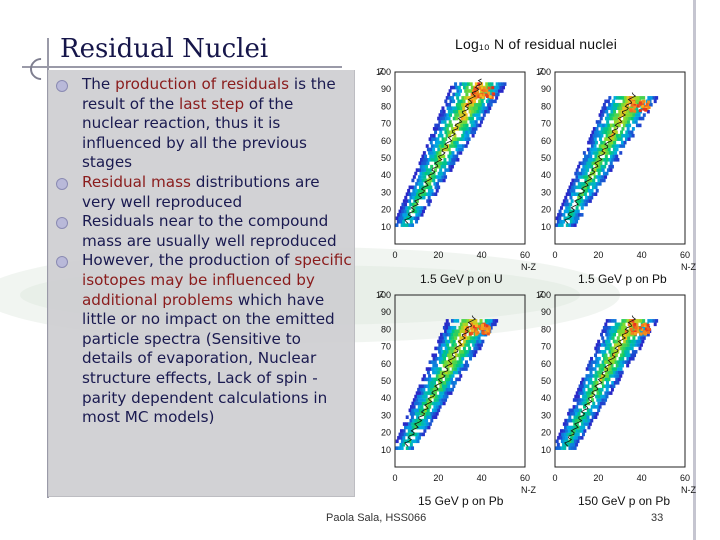 This screenshot has height=540, width=720. What do you see at coordinates (461, 501) in the screenshot?
I see `panel-caption: 15 GeV p on Pb` at bounding box center [461, 501].